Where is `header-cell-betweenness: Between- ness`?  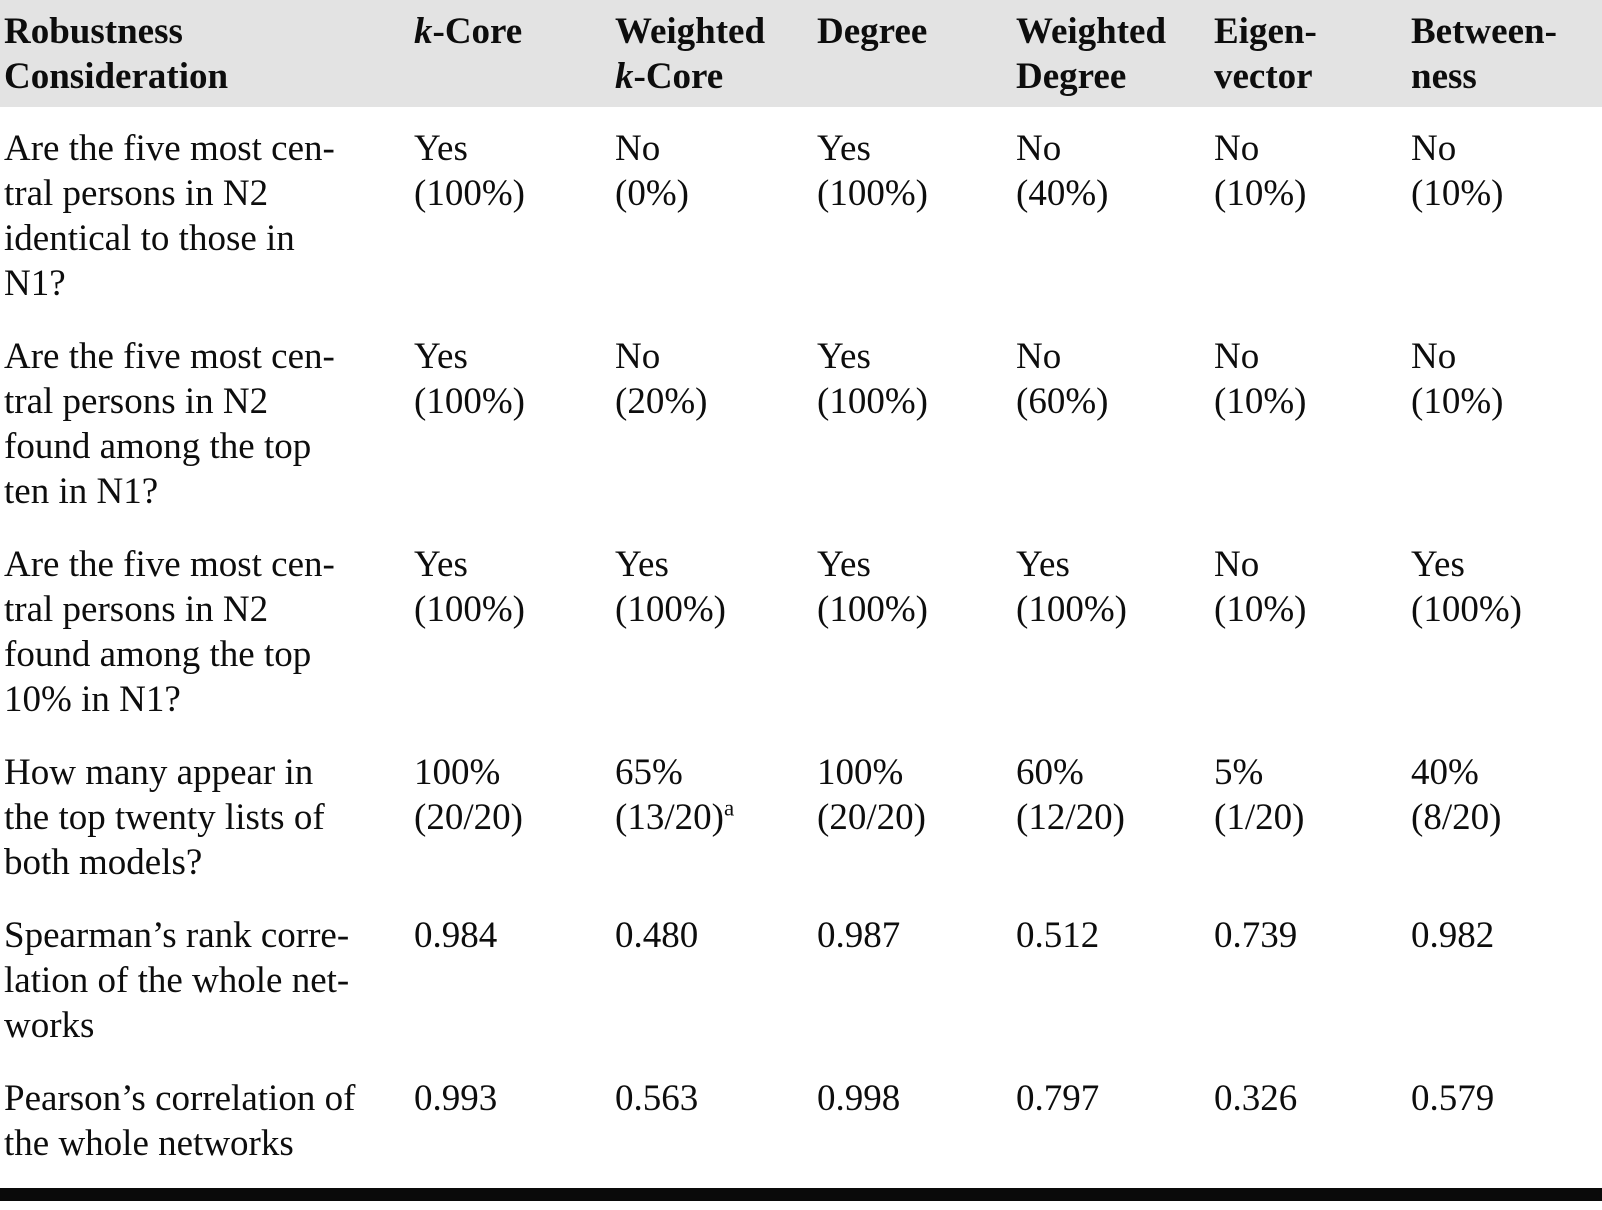 header-cell-betweenness: Between- ness is located at coordinates (1506, 53).